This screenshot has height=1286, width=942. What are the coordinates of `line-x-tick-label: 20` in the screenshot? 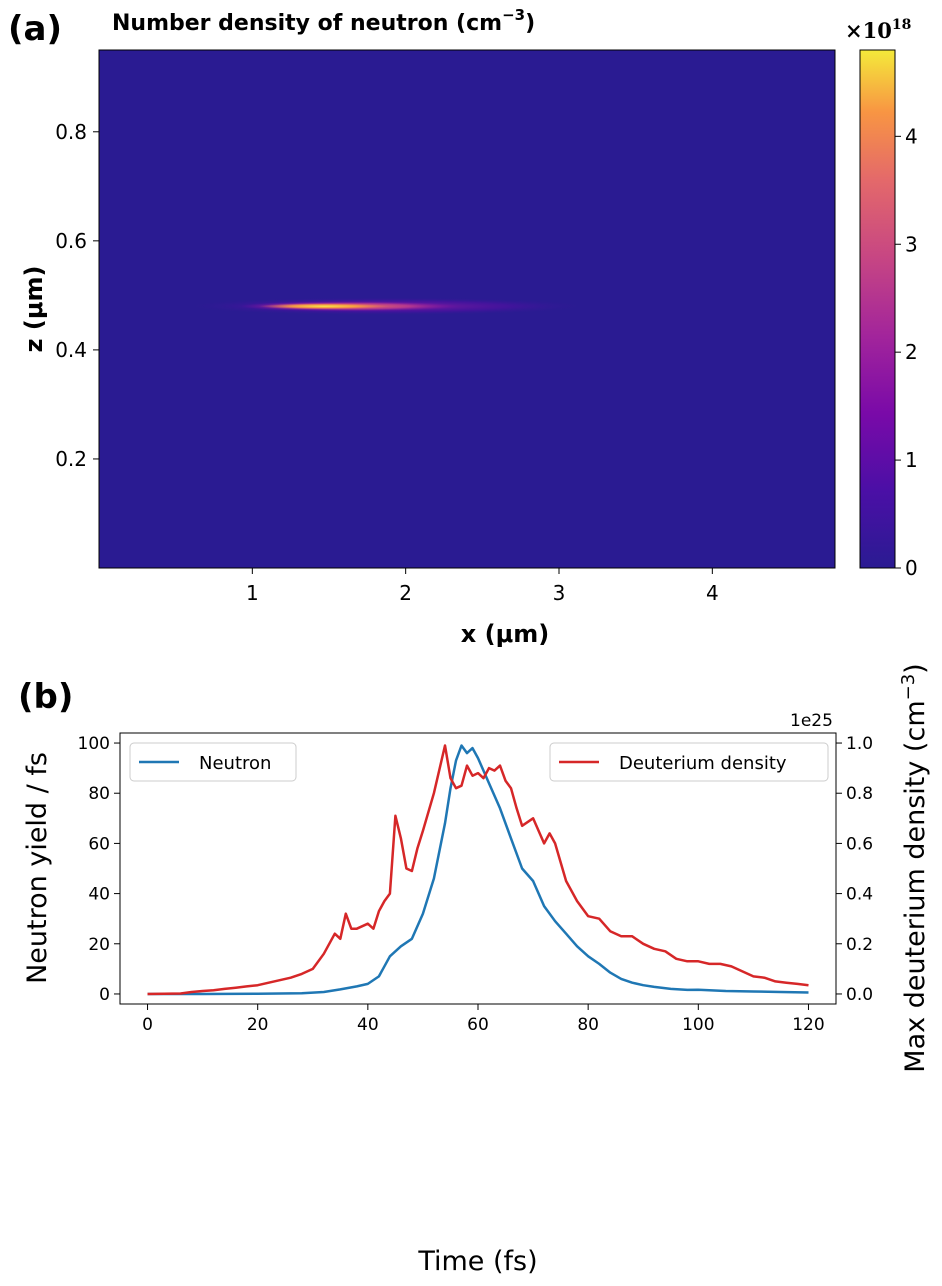 It's located at (258, 1025).